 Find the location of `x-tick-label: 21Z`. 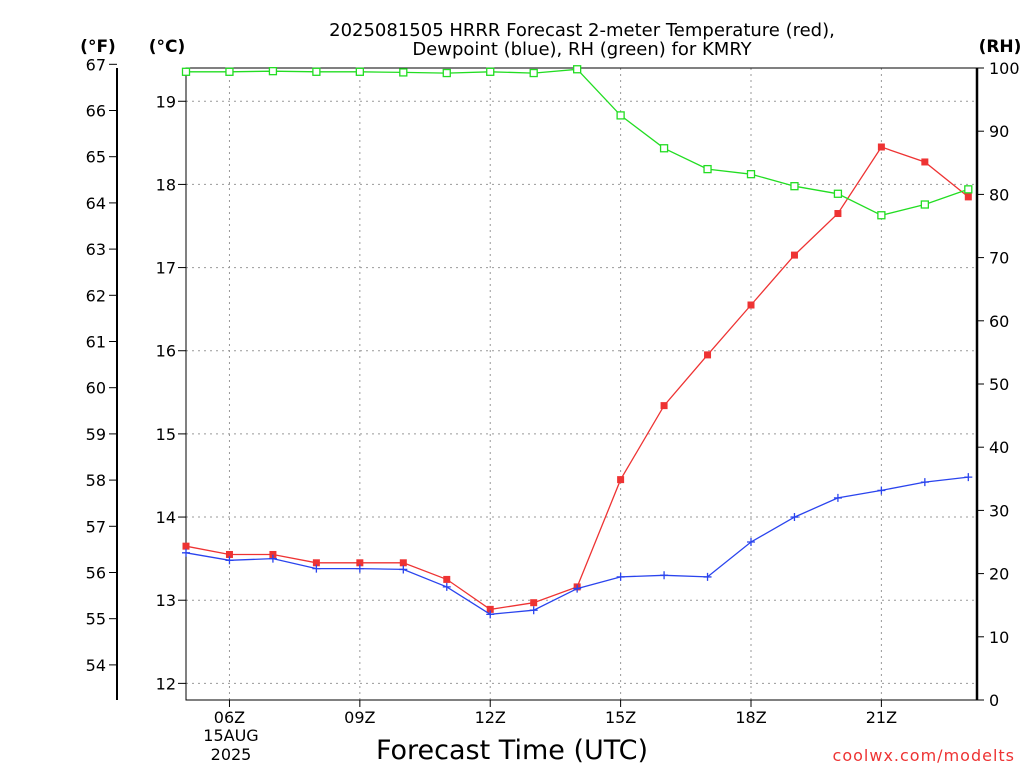

x-tick-label: 21Z is located at coordinates (881, 717).